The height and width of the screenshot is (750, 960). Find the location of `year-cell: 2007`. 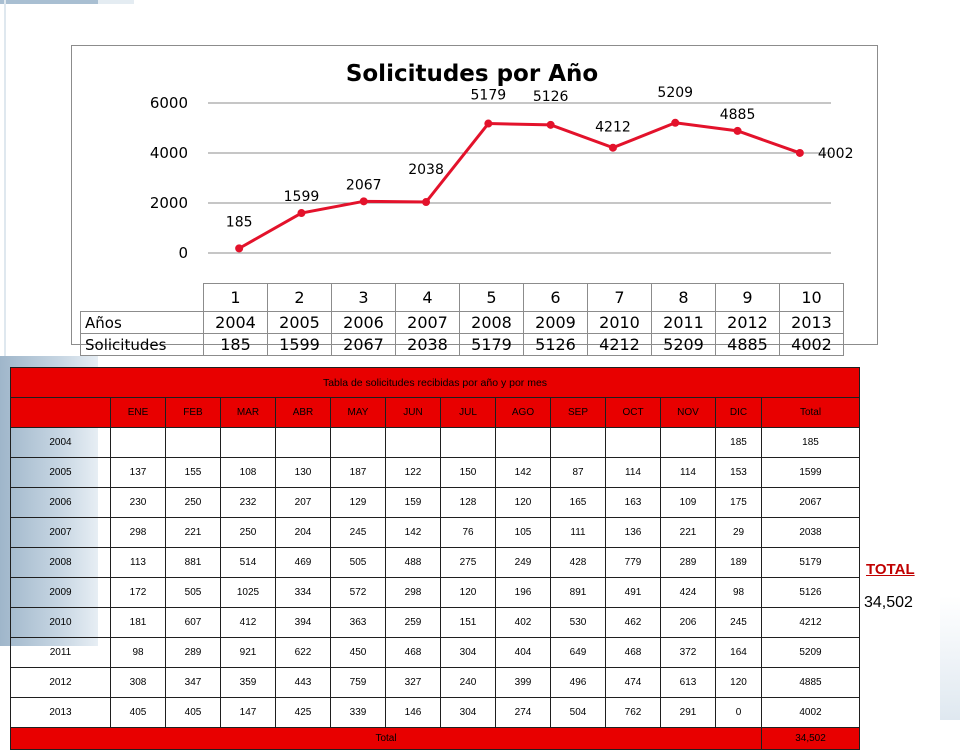

year-cell: 2007 is located at coordinates (60, 532).